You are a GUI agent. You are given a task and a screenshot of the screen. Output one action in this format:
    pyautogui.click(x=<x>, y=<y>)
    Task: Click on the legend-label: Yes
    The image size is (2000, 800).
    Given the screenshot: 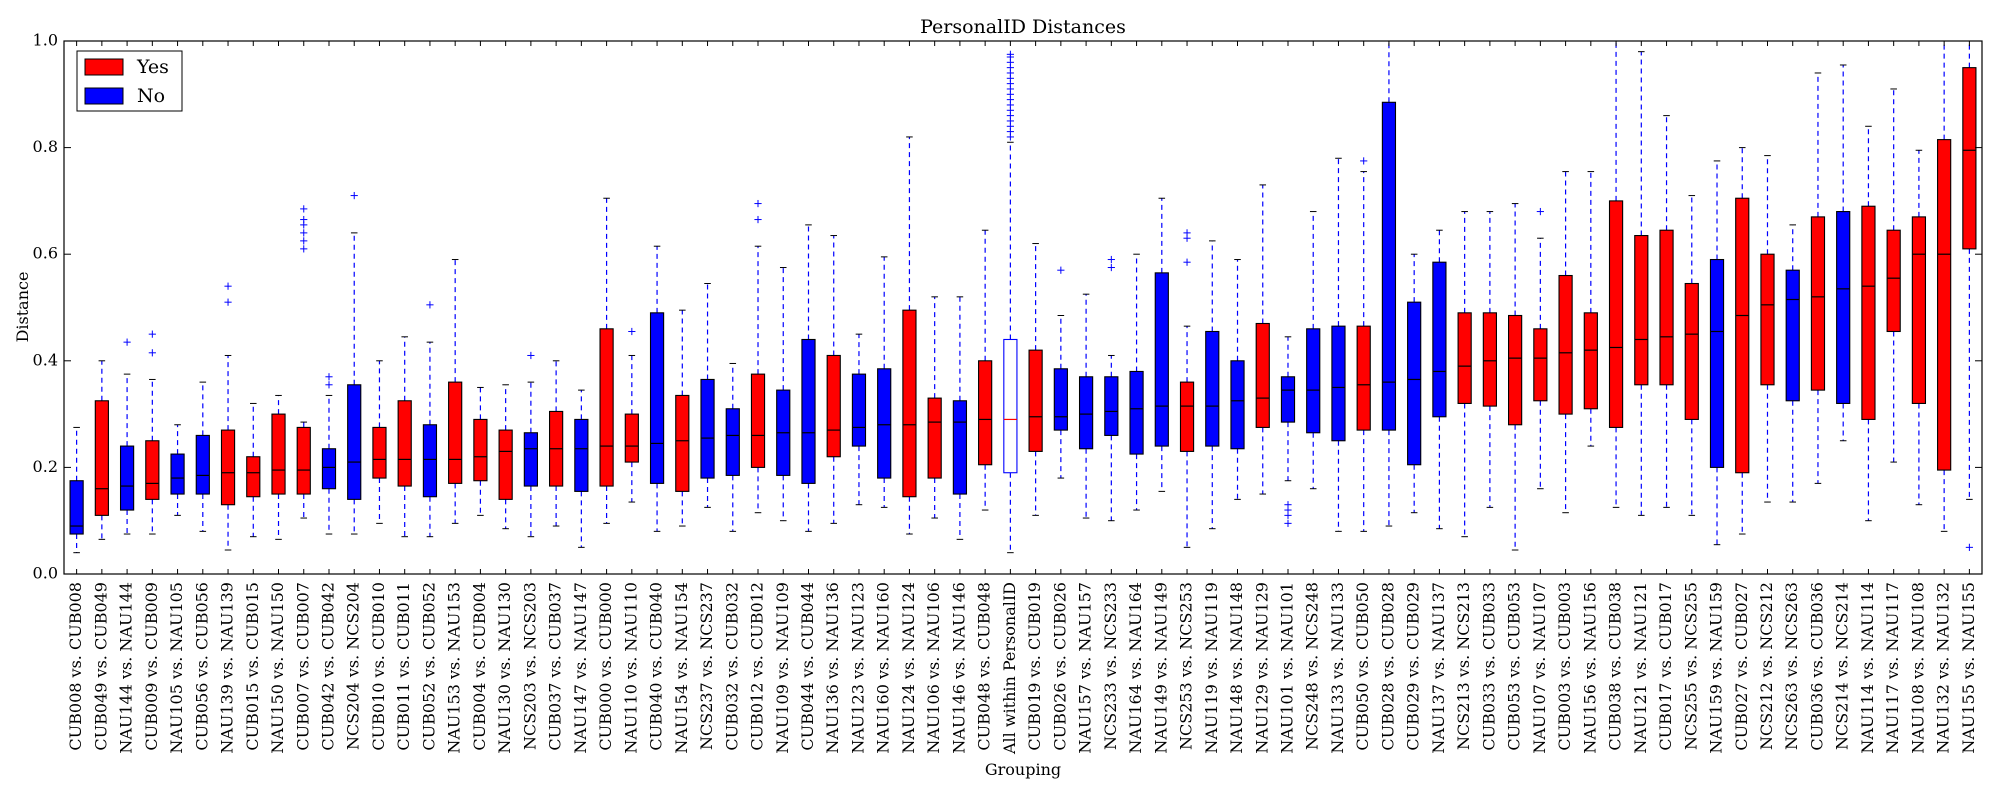 What is the action you would take?
    pyautogui.click(x=152, y=67)
    